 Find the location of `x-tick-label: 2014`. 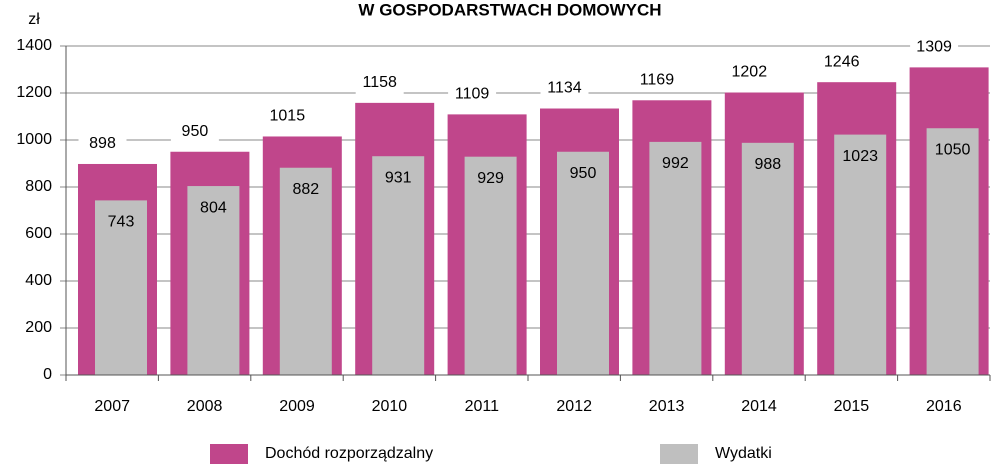

x-tick-label: 2014 is located at coordinates (759, 406).